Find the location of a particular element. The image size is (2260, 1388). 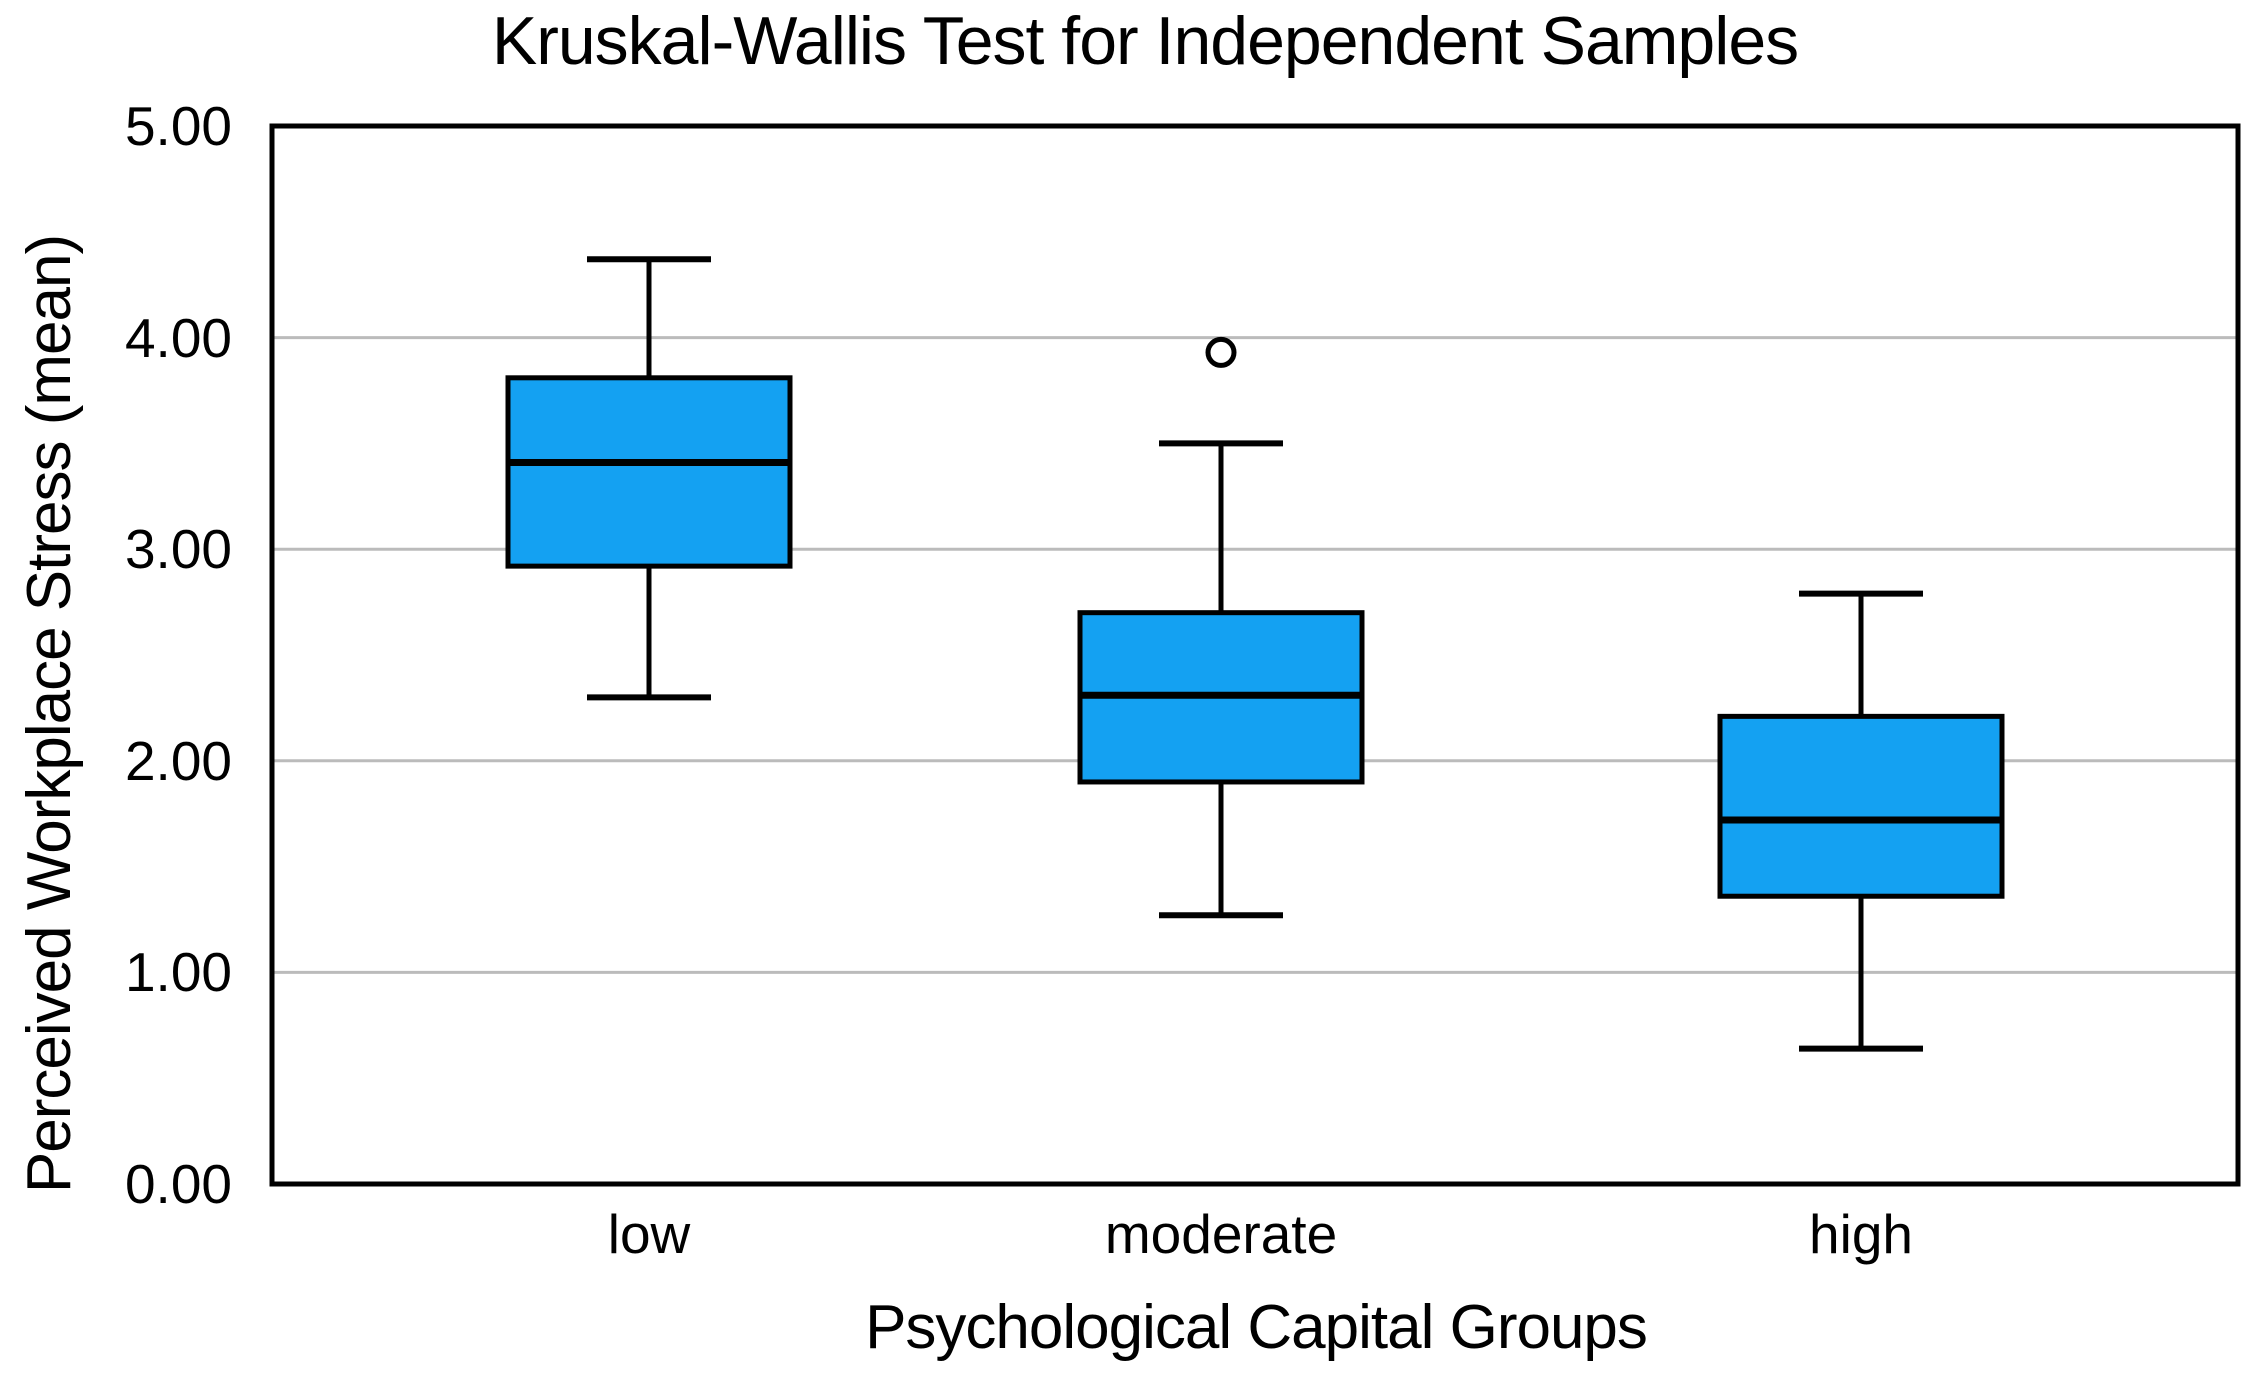

y-tick-label-5.00: 5.00 is located at coordinates (178, 126).